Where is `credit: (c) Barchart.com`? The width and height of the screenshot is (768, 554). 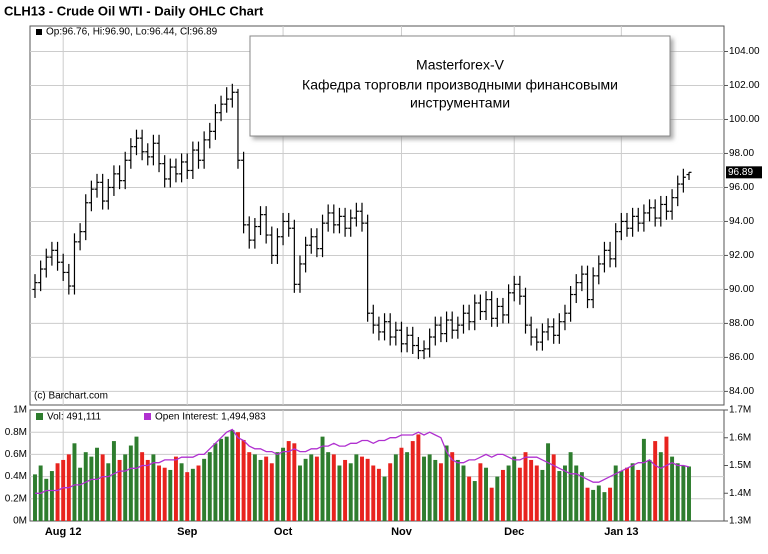 credit: (c) Barchart.com is located at coordinates (71, 396).